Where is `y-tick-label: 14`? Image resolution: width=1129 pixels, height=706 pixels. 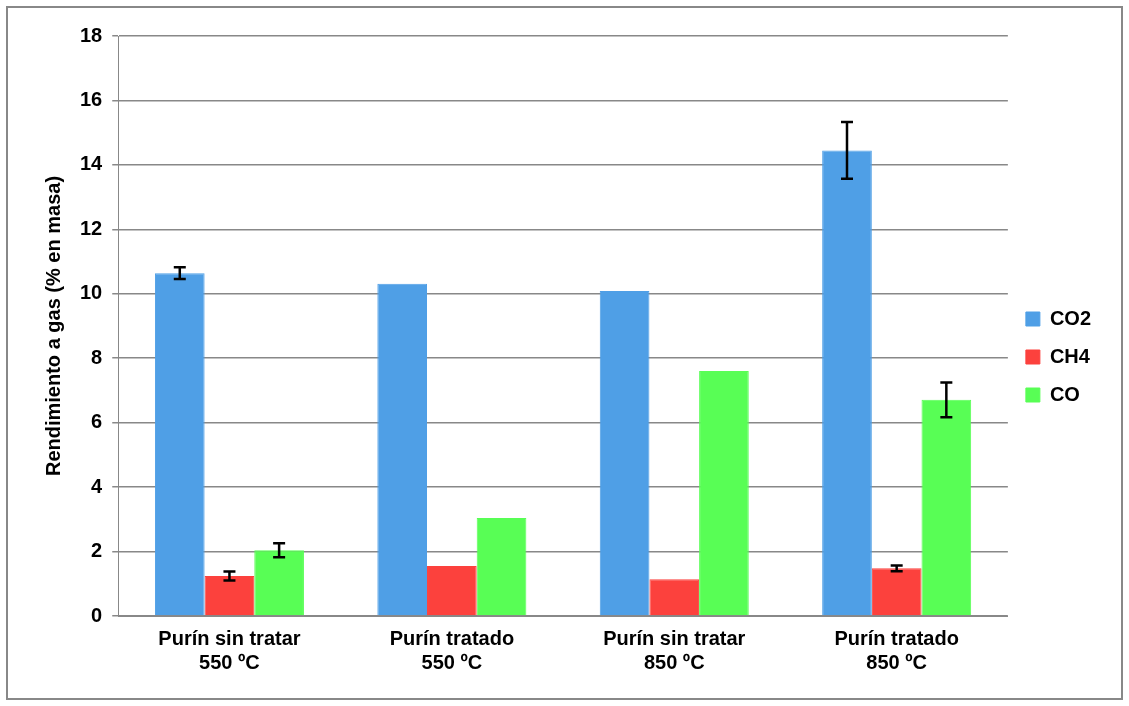 y-tick-label: 14 is located at coordinates (92, 163).